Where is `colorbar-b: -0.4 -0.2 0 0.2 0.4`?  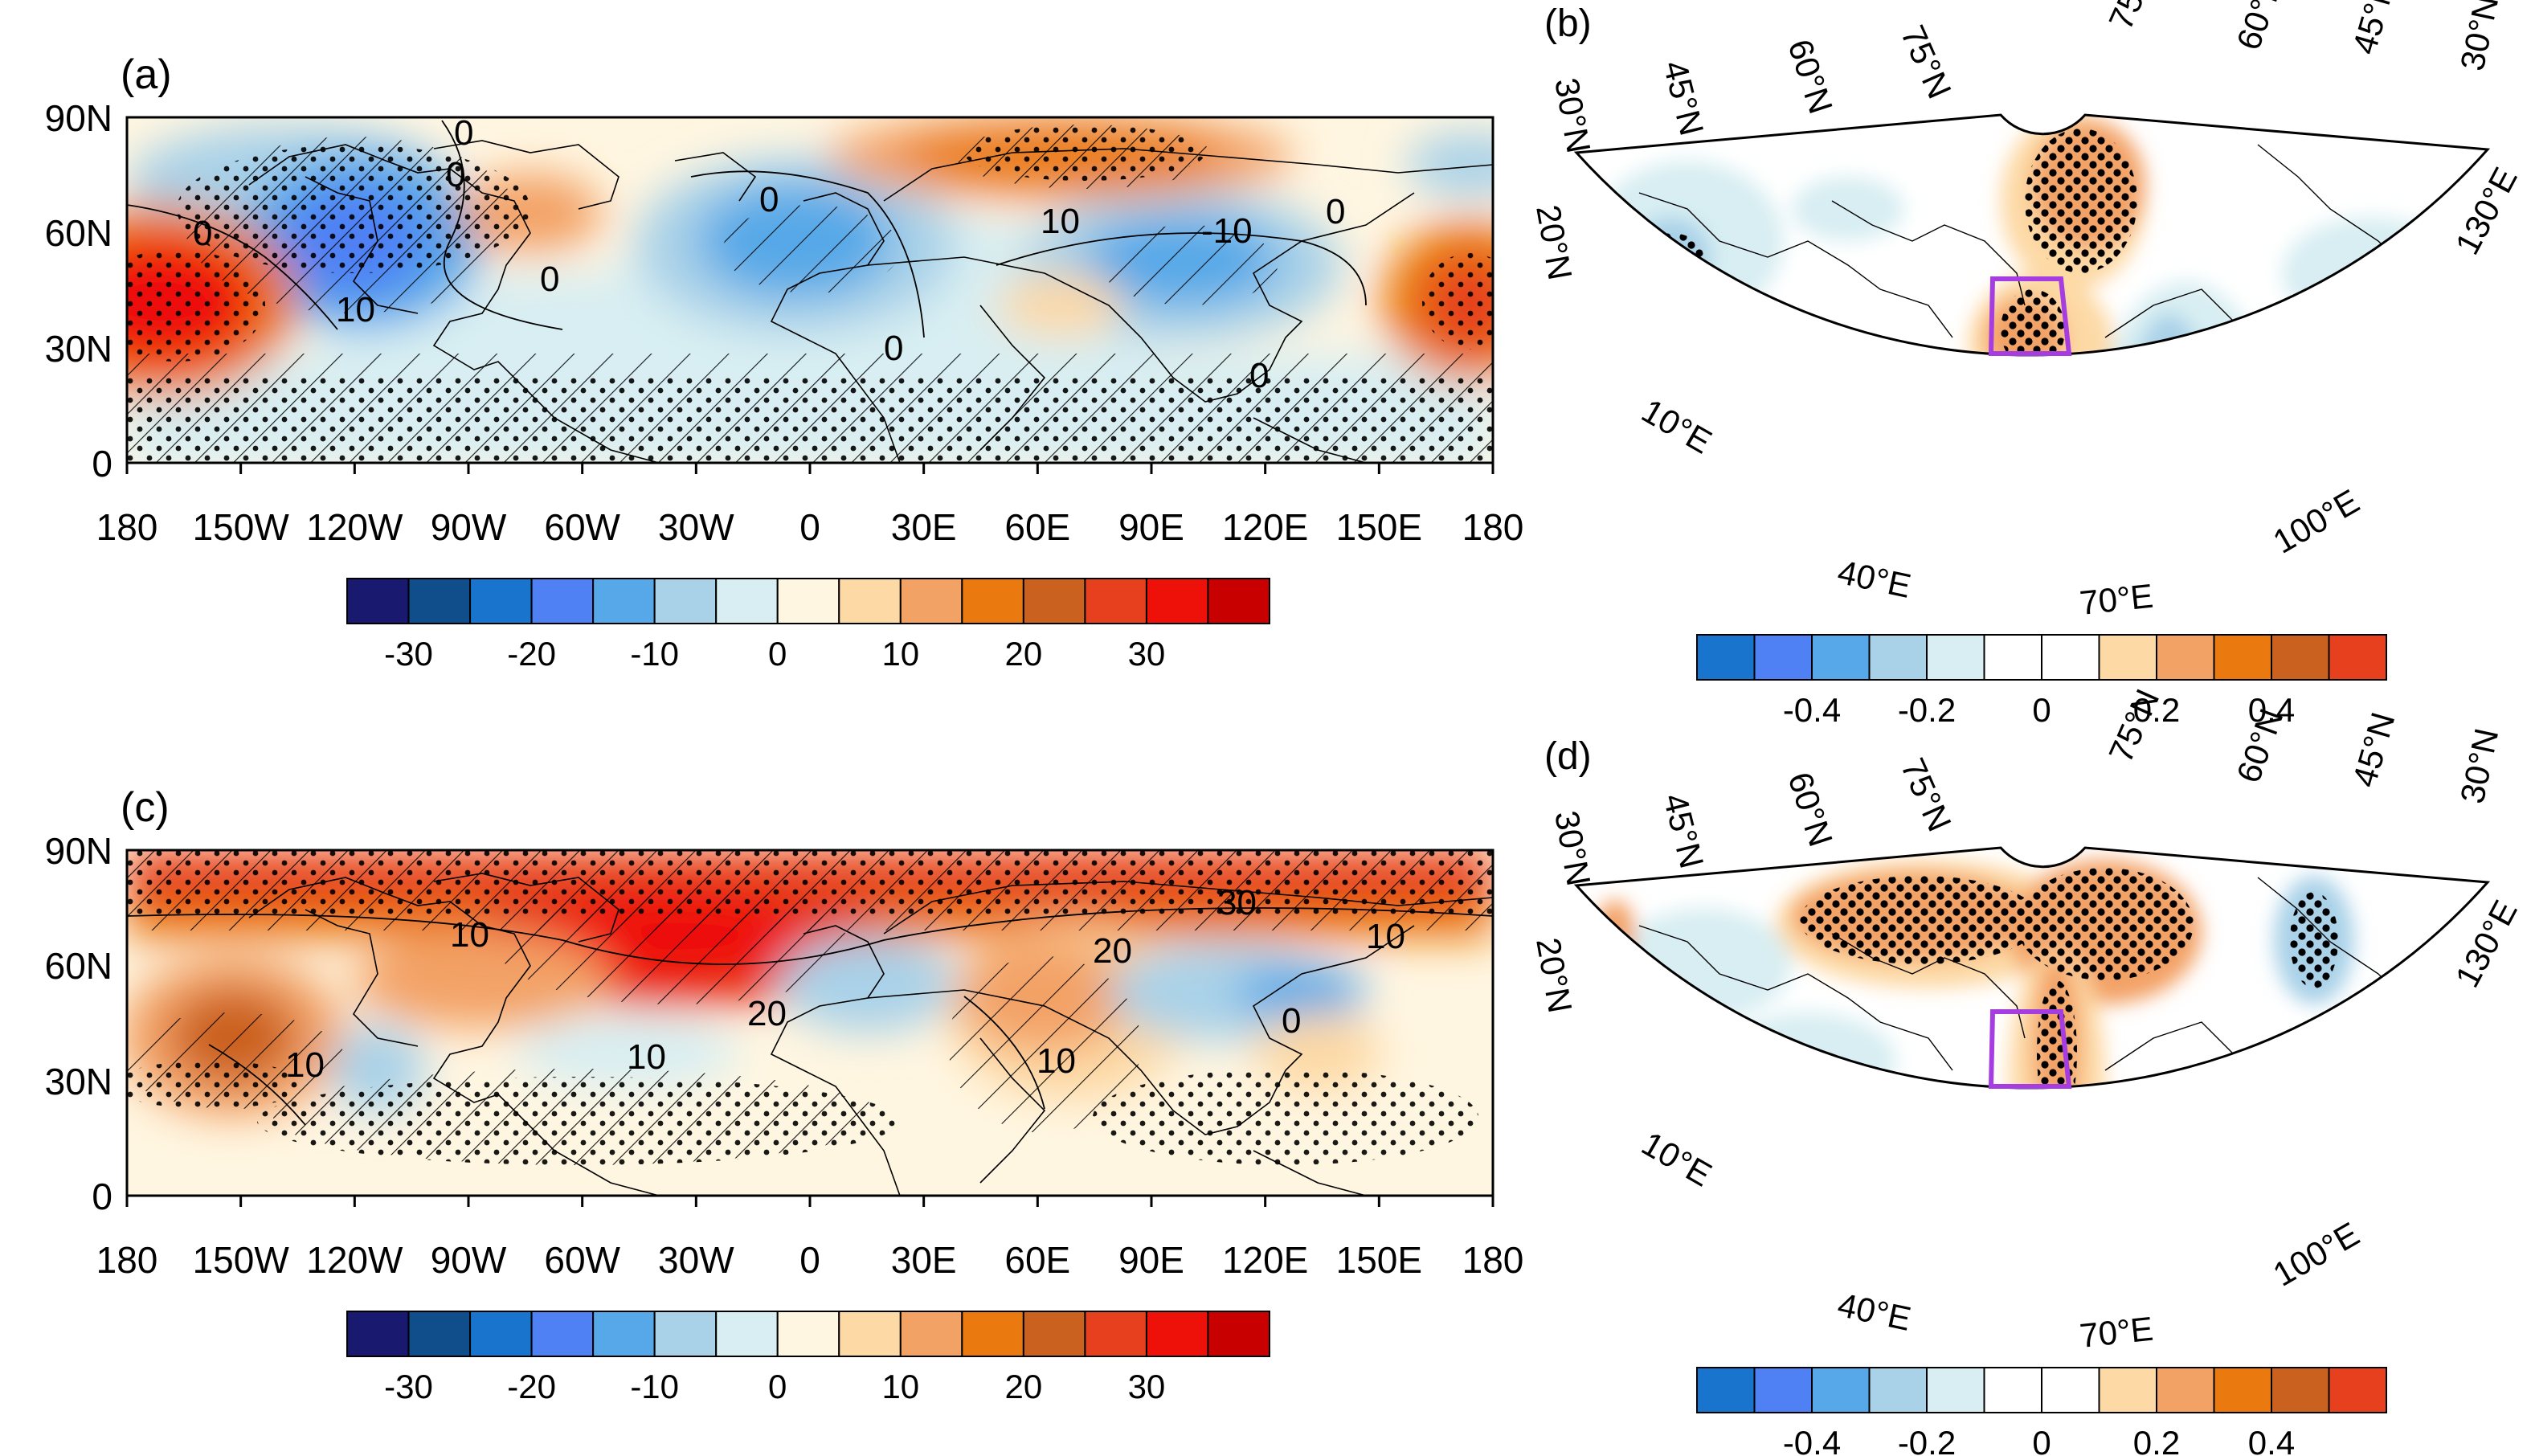 colorbar-b: -0.4 -0.2 0 0.2 0.4 is located at coordinates (2041, 681).